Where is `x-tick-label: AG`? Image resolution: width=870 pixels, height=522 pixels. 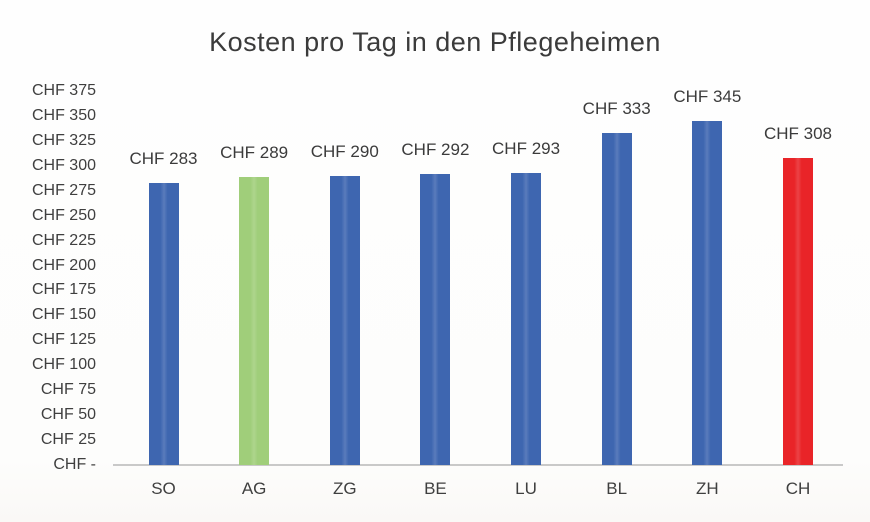 x-tick-label: AG is located at coordinates (254, 488).